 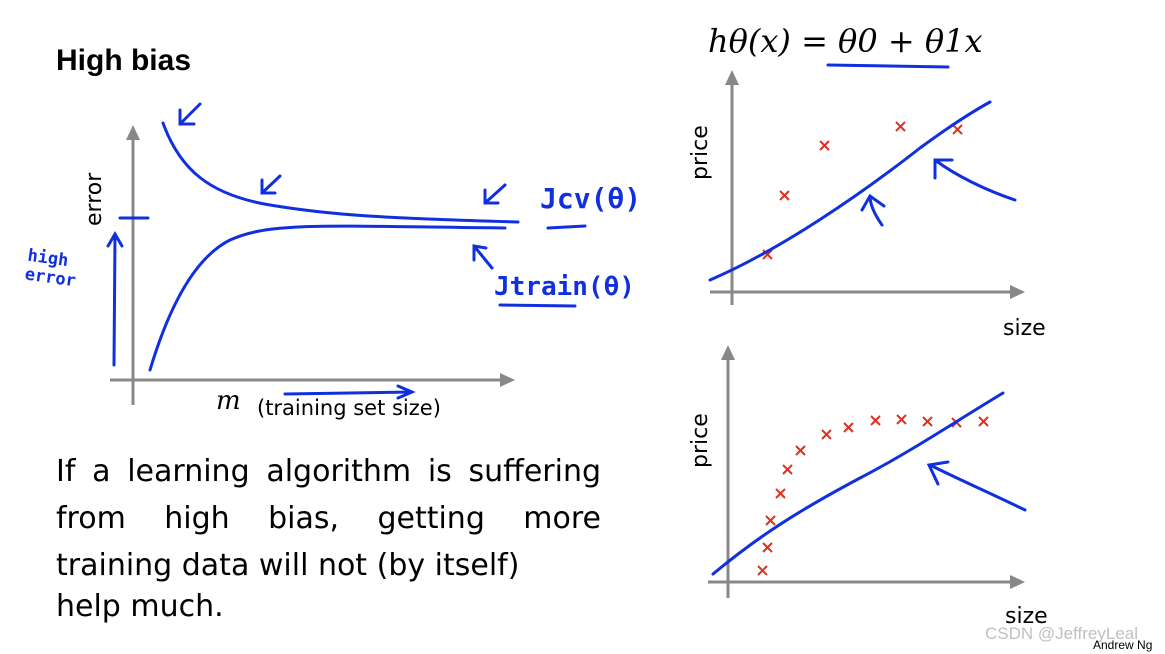 I want to click on top-fit-arrow-icon, so click(x=873, y=210).